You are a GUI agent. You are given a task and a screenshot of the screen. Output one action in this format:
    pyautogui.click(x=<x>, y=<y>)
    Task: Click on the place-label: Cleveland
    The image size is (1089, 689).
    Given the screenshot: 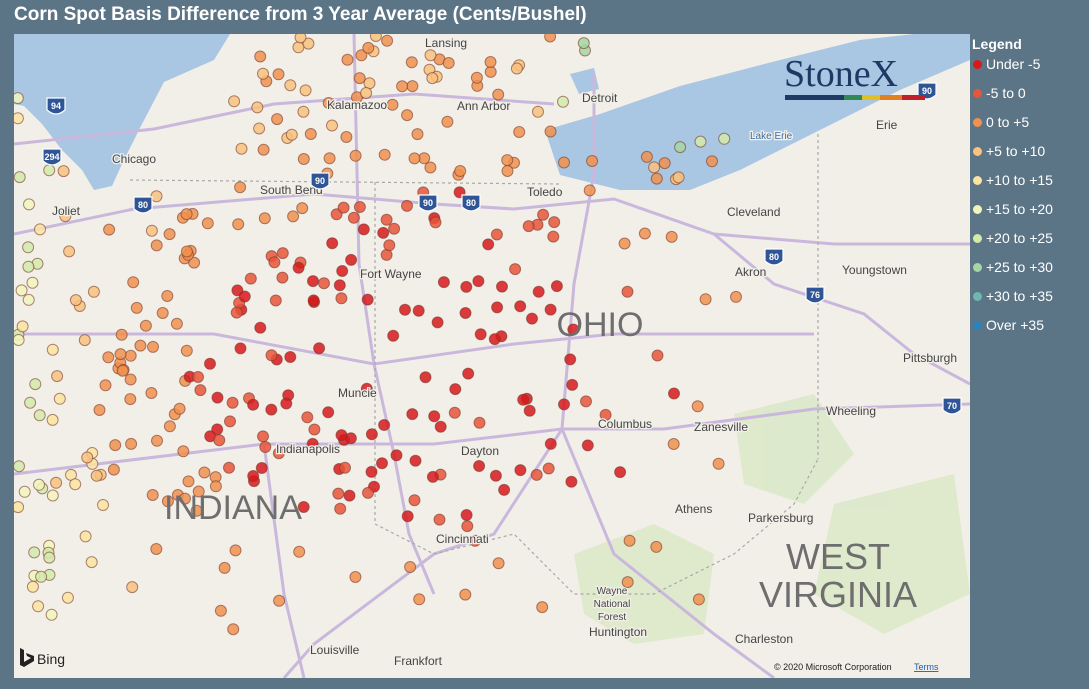 What is the action you would take?
    pyautogui.click(x=753, y=212)
    